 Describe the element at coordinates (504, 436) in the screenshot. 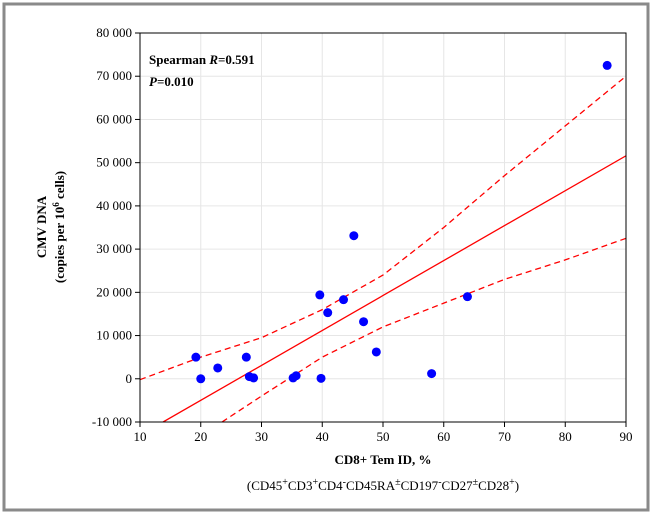

I see `x-tick-label: 70` at that location.